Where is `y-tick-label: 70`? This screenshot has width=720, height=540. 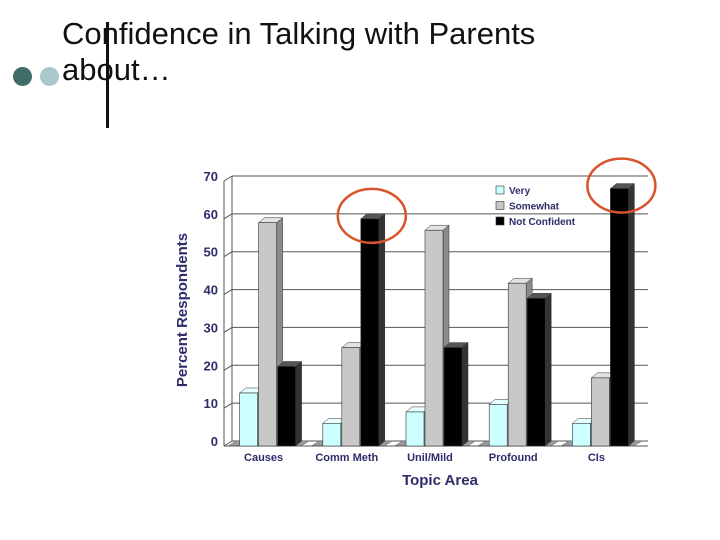
y-tick-label: 70 is located at coordinates (211, 176).